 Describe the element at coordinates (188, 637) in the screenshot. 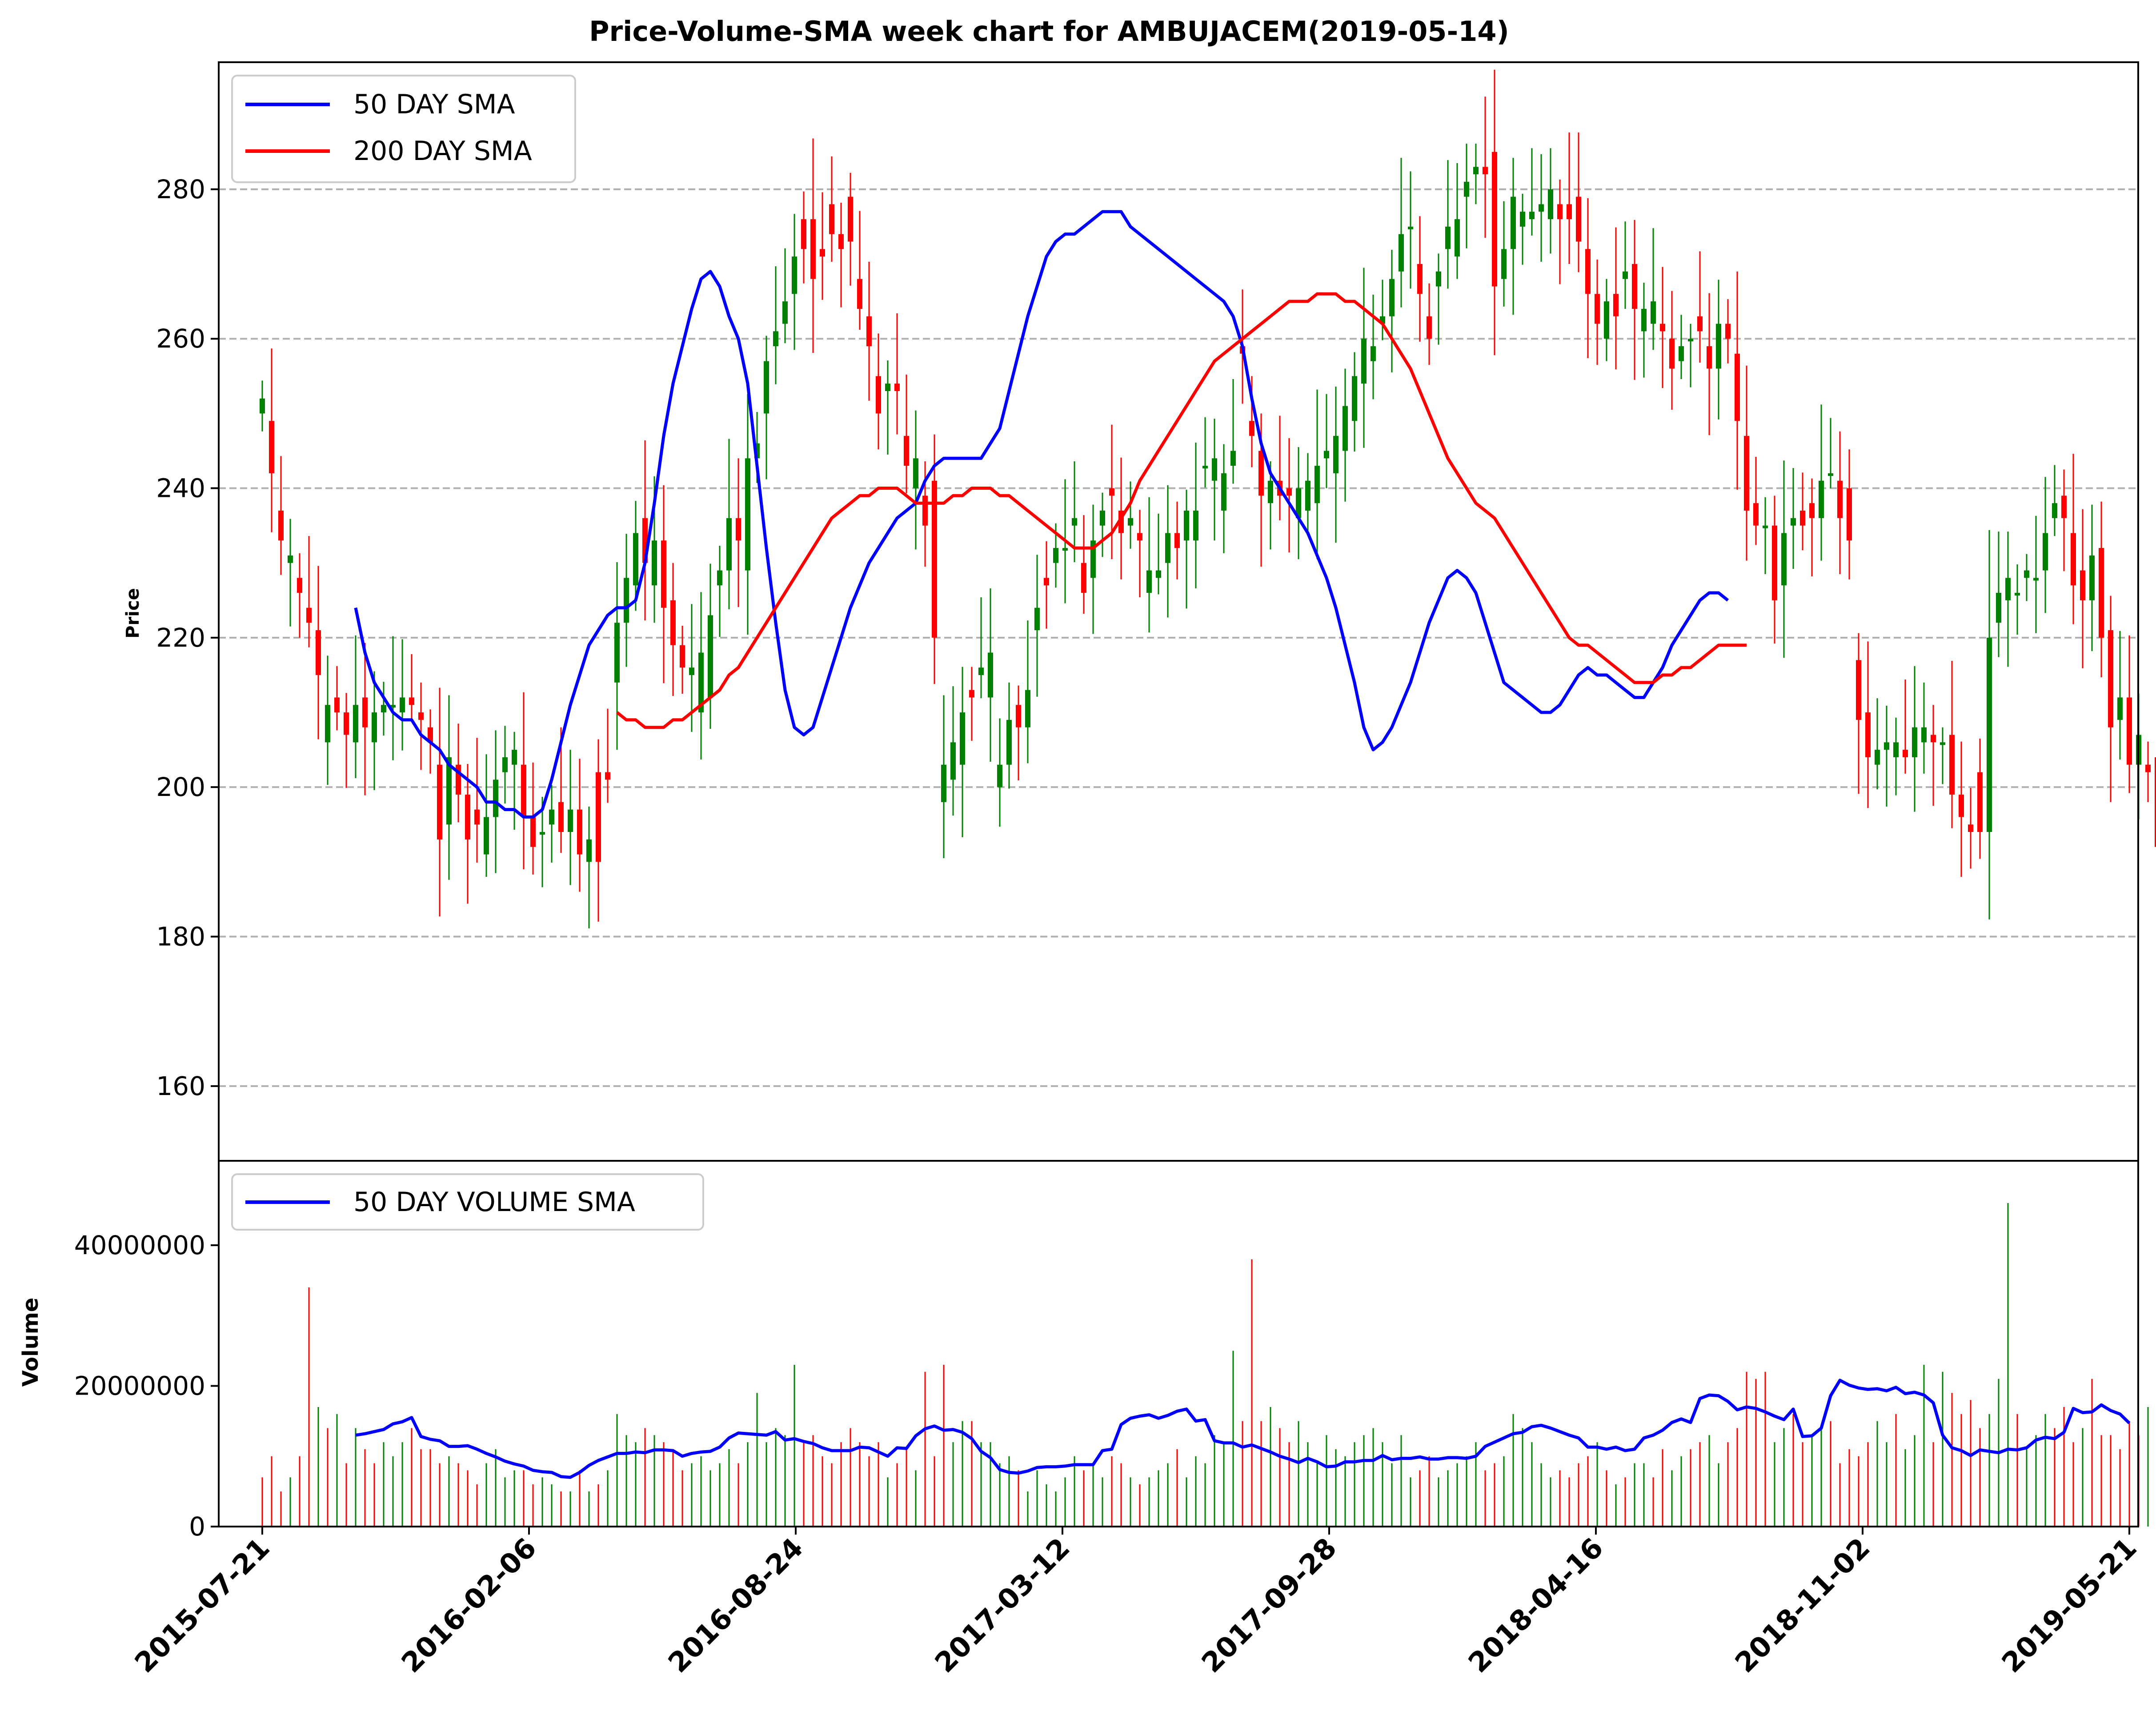

I see `price-y-ticks: 160 180 200 220 240 260 280` at that location.